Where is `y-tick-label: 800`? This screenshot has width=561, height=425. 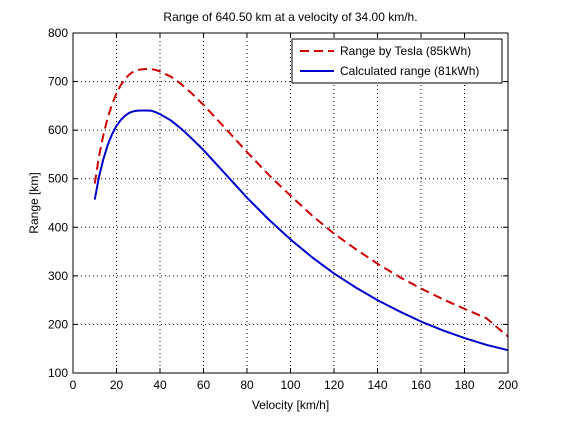 y-tick-label: 800 is located at coordinates (58, 33).